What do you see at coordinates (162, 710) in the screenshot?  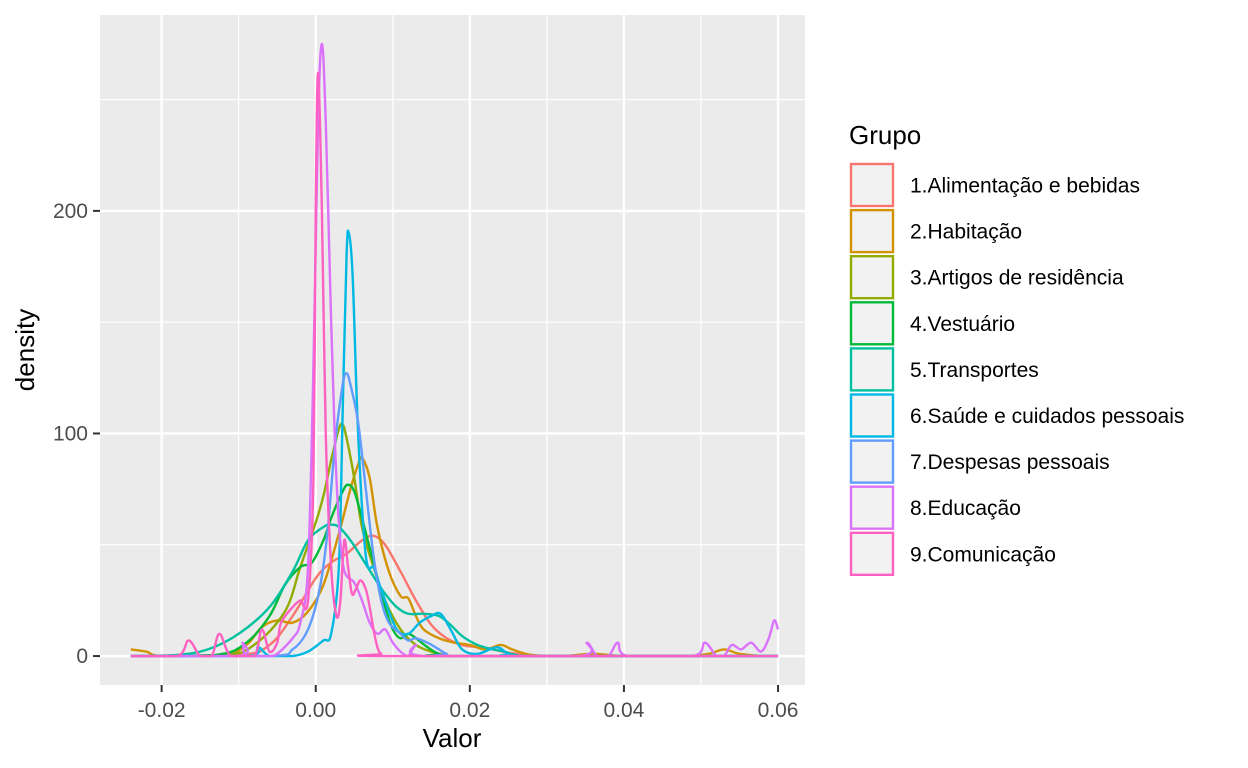 I see `x-tick-label: -0.02` at bounding box center [162, 710].